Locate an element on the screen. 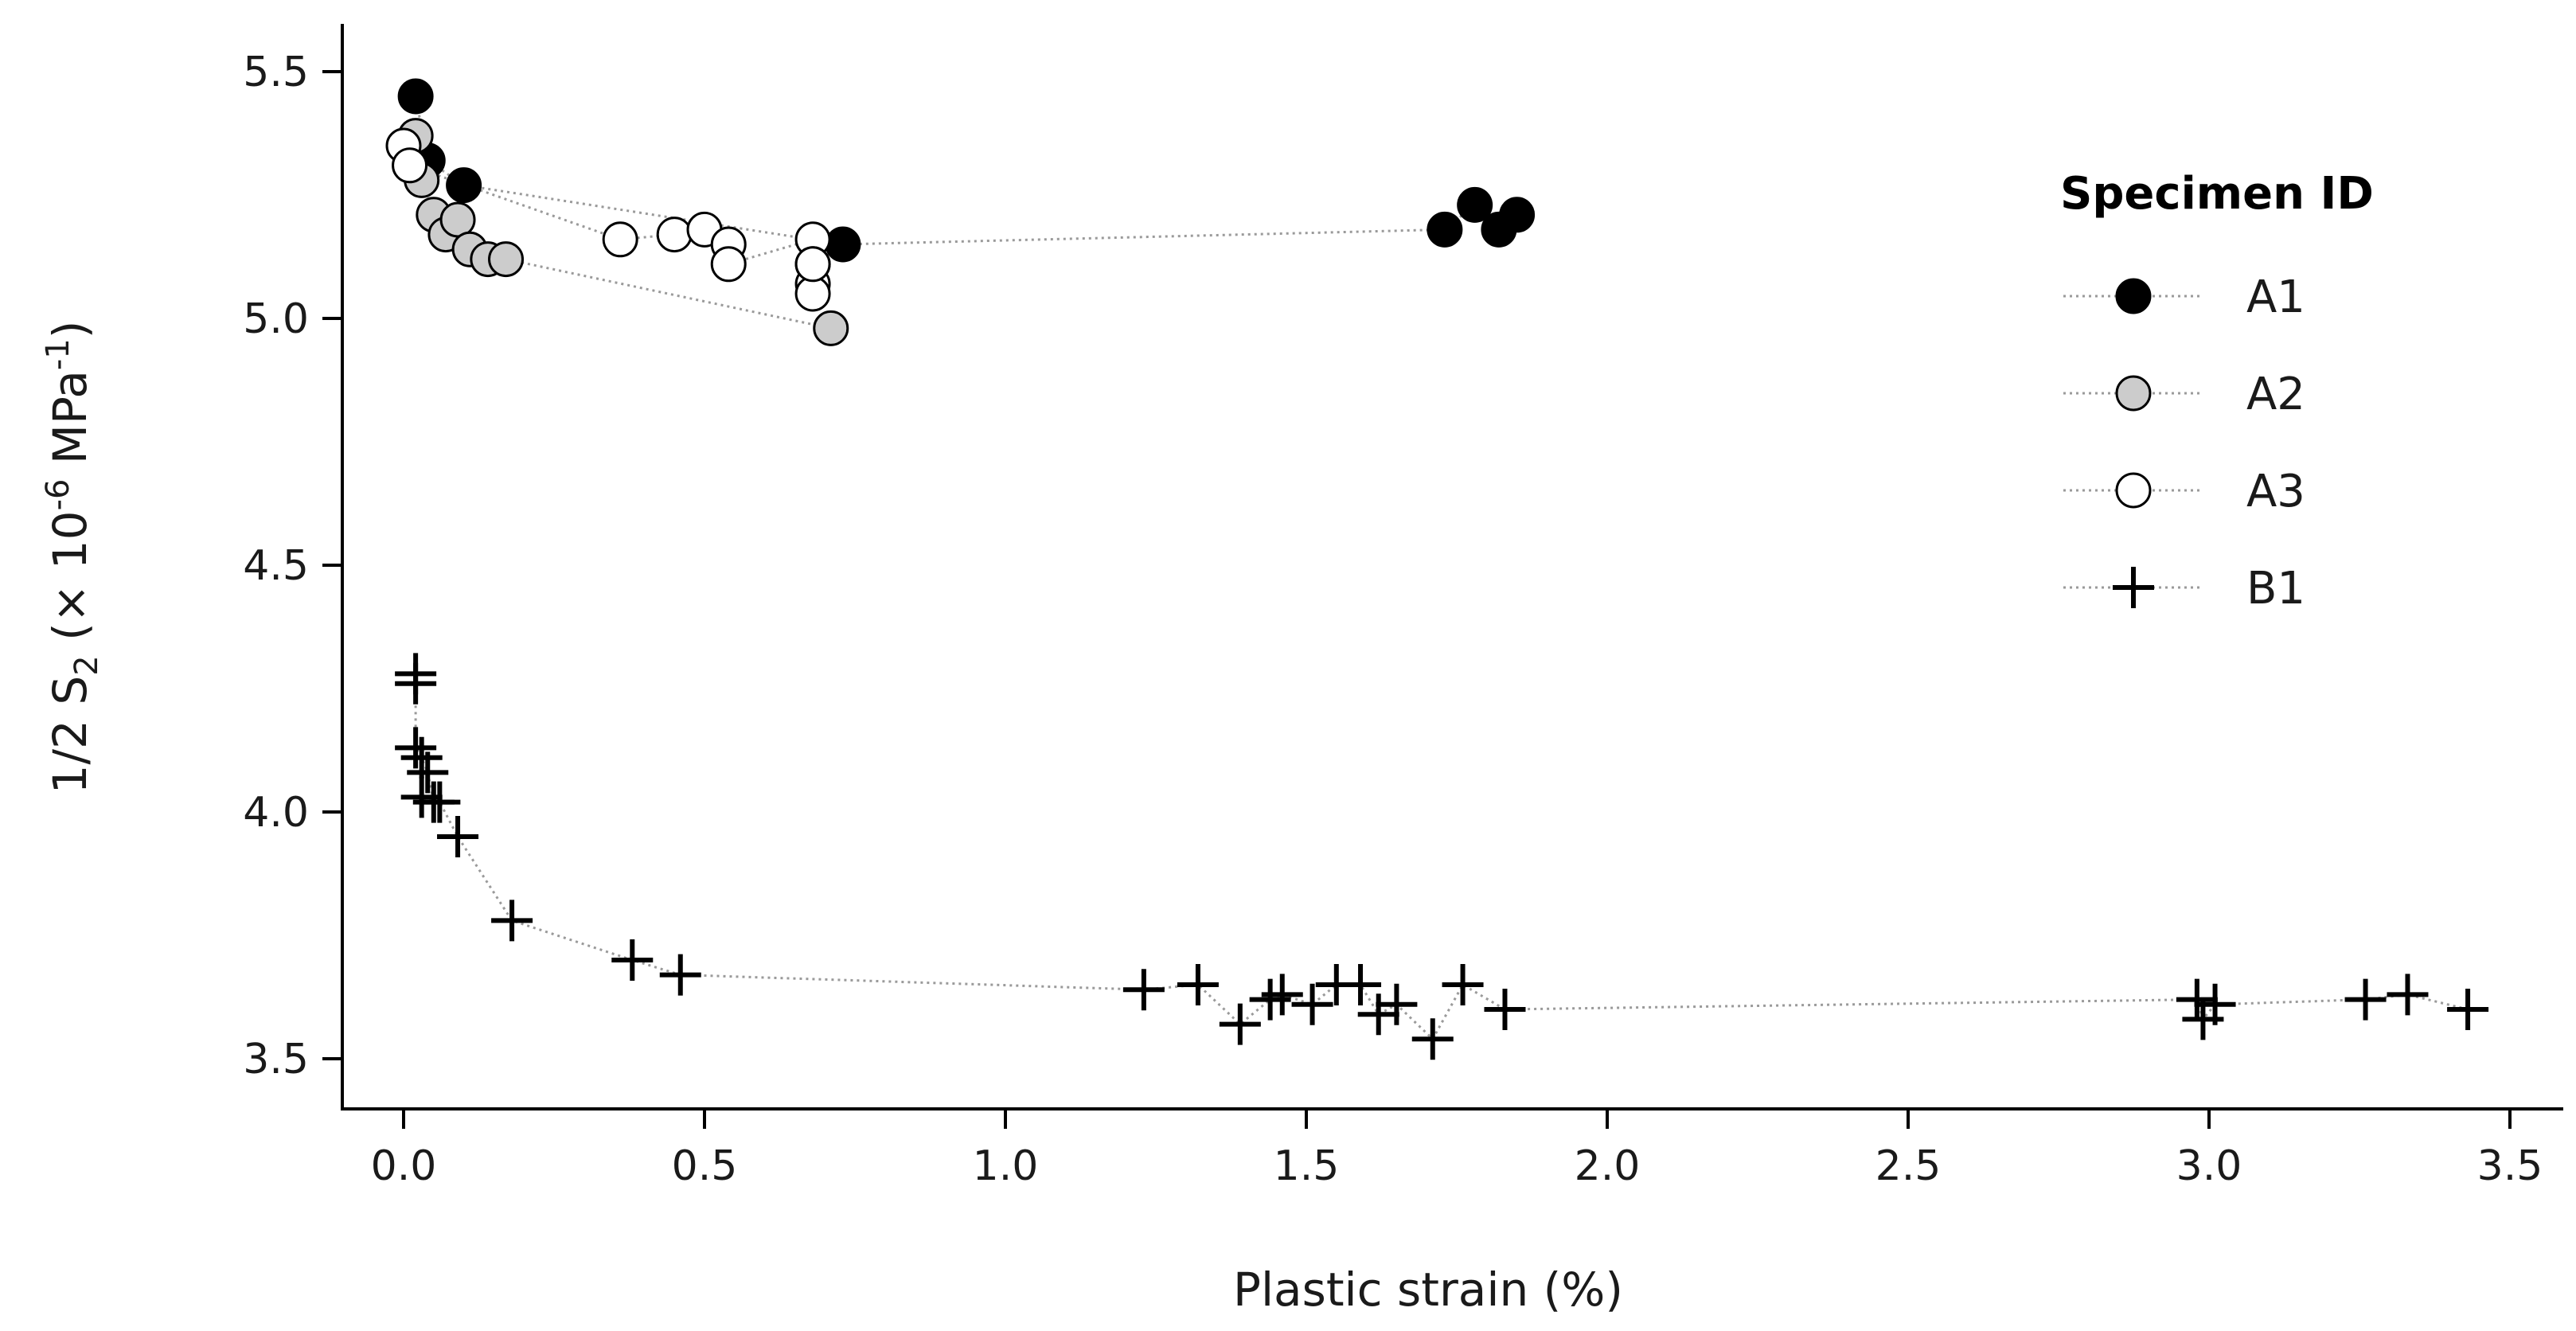  y-axis-title-unit-sup: -1 is located at coordinates (58, 354).